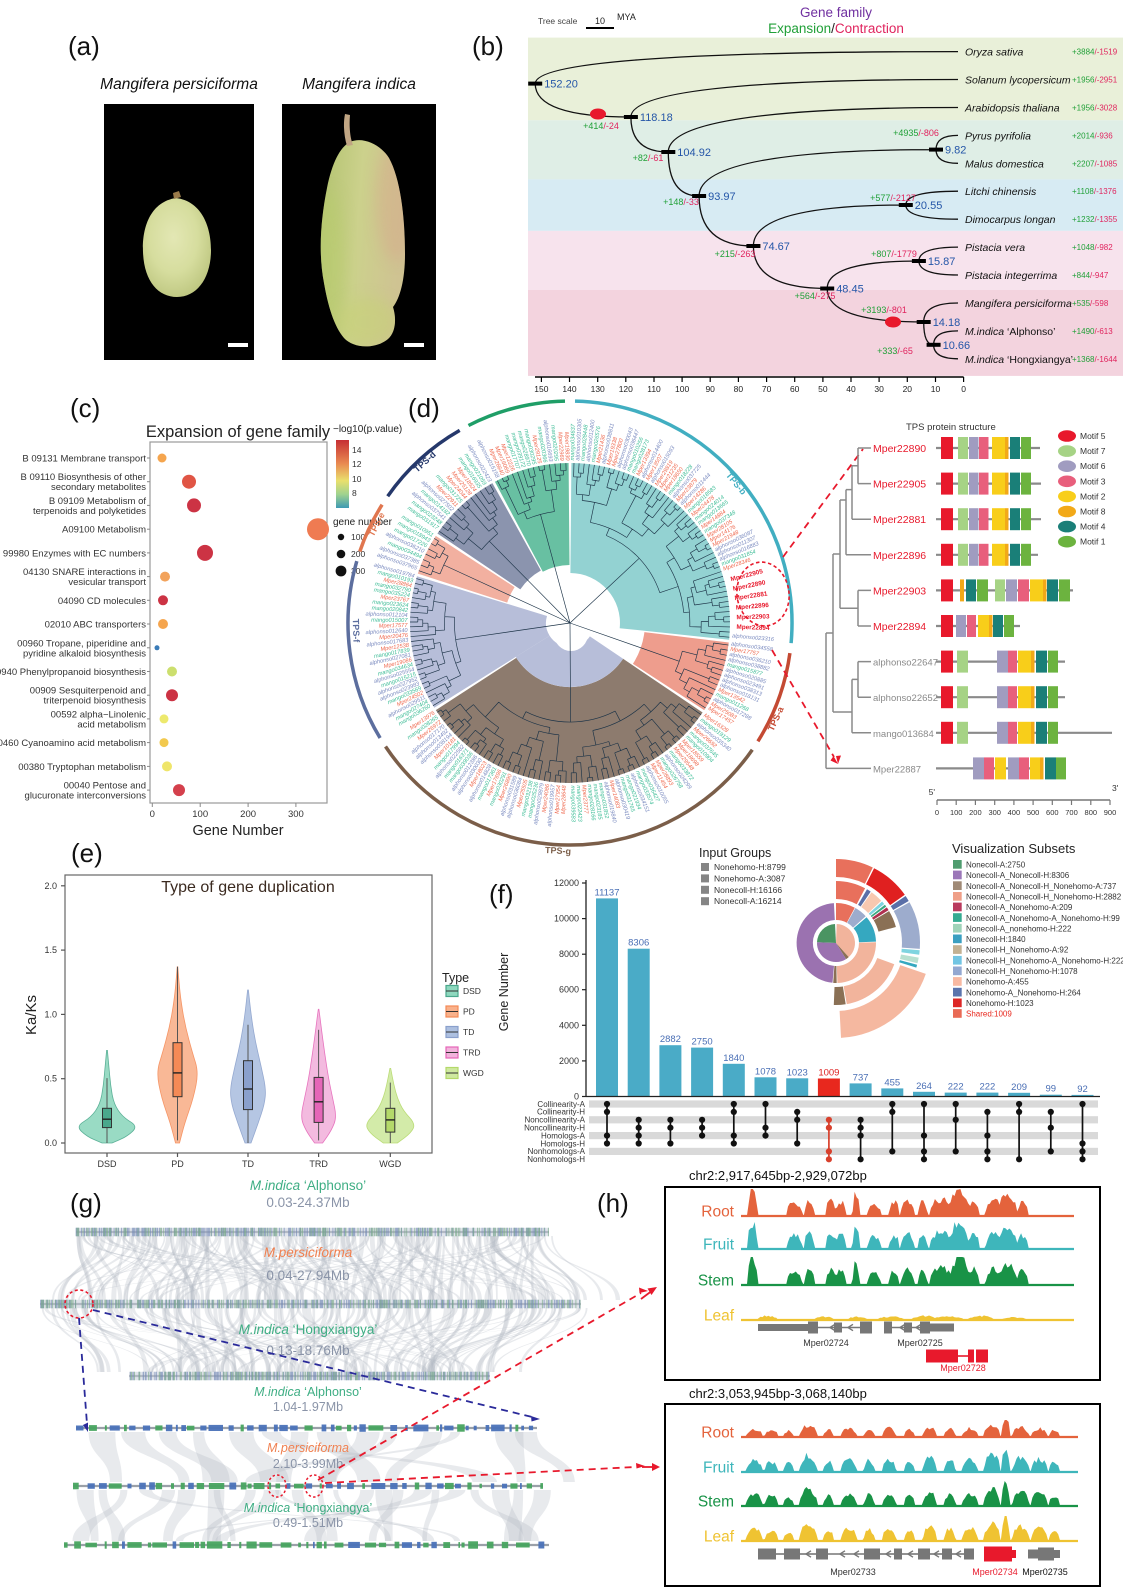  What do you see at coordinates (98, 501) in the screenshot?
I see `svg-text: B 09109 Metabolism of` at bounding box center [98, 501].